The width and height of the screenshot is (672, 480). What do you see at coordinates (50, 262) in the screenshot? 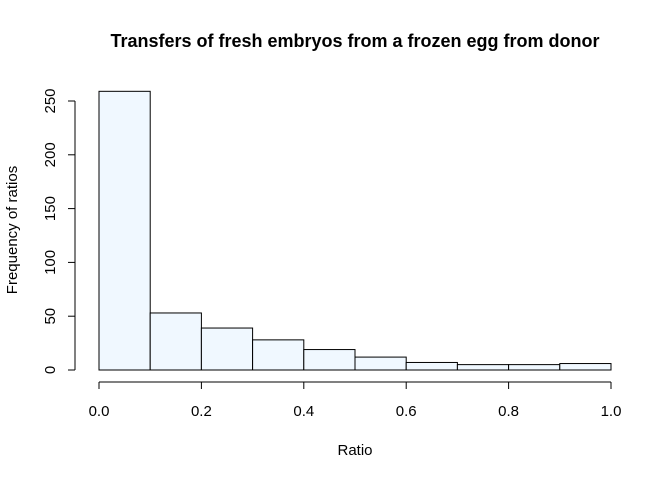
I see `y-tick-label: 100` at bounding box center [50, 262].